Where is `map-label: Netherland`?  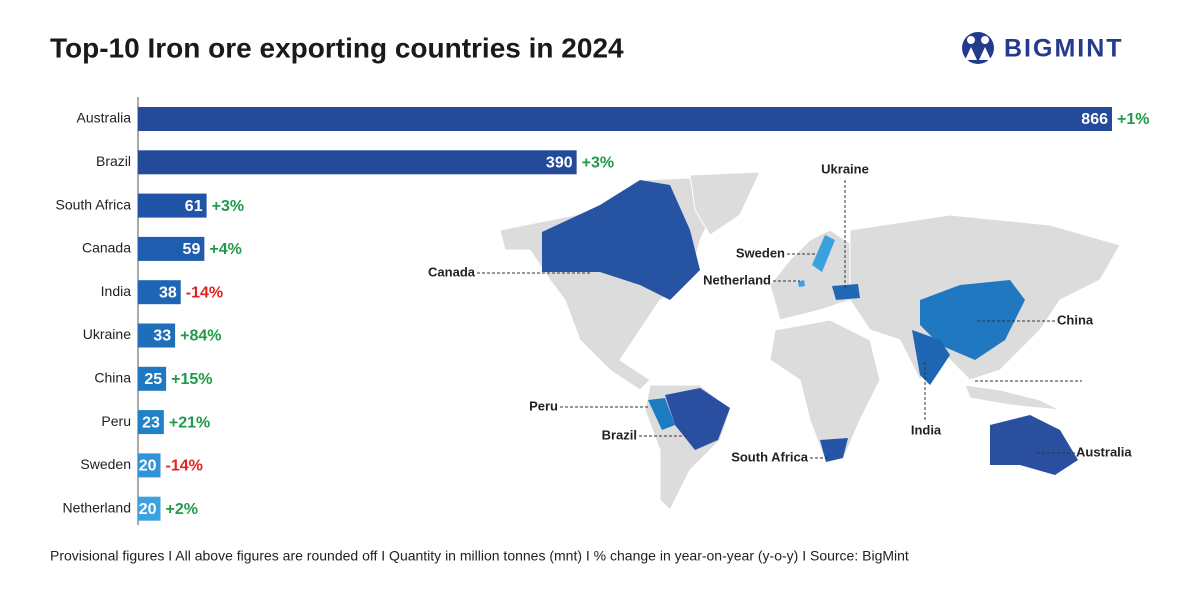
map-label: Netherland is located at coordinates (737, 279).